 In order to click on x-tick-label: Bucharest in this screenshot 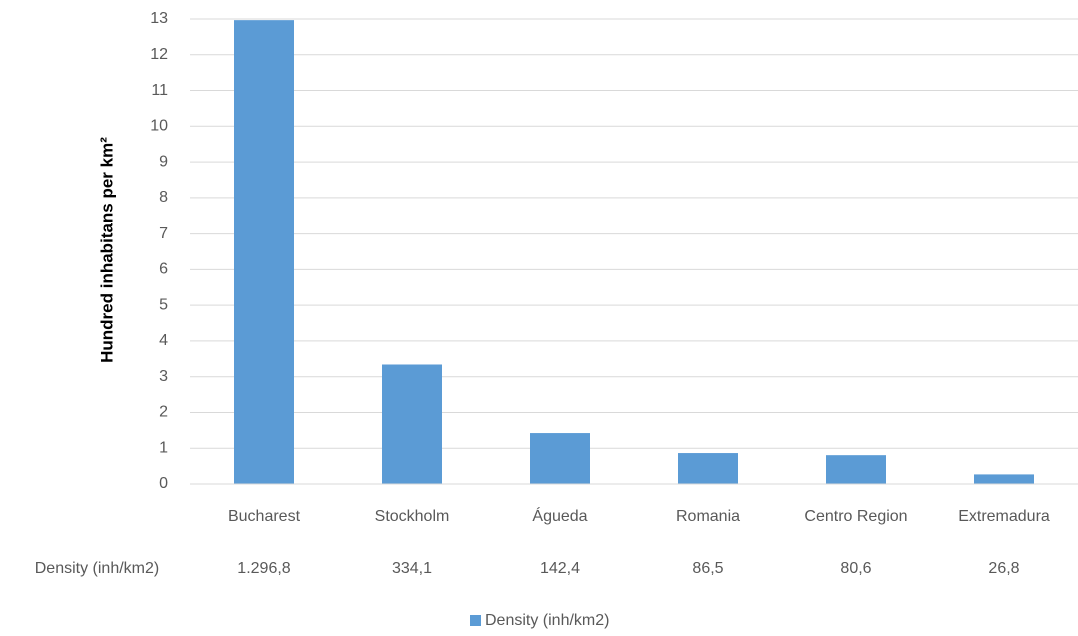, I will do `click(264, 516)`.